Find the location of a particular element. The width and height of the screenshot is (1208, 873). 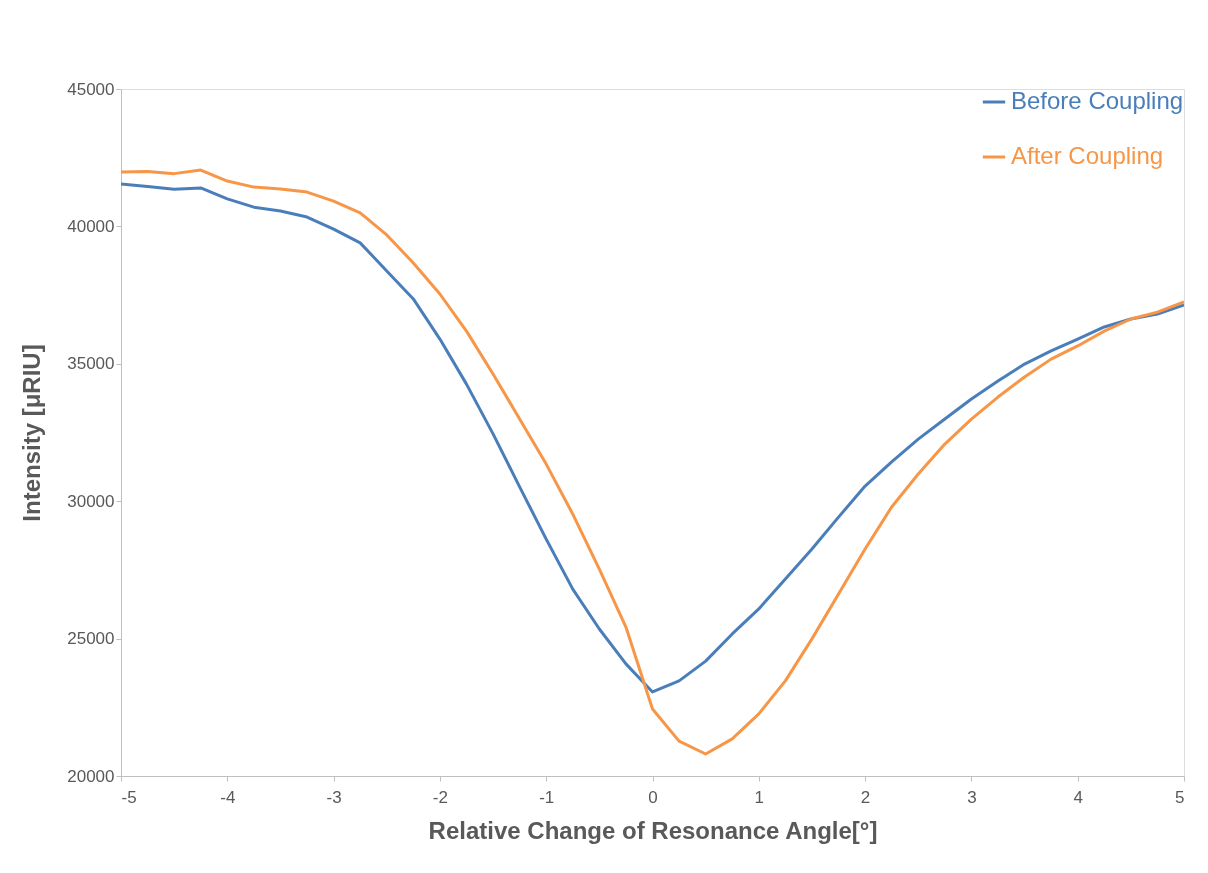

y-axis-title: Intensity [μRIU] is located at coordinates (32, 433).